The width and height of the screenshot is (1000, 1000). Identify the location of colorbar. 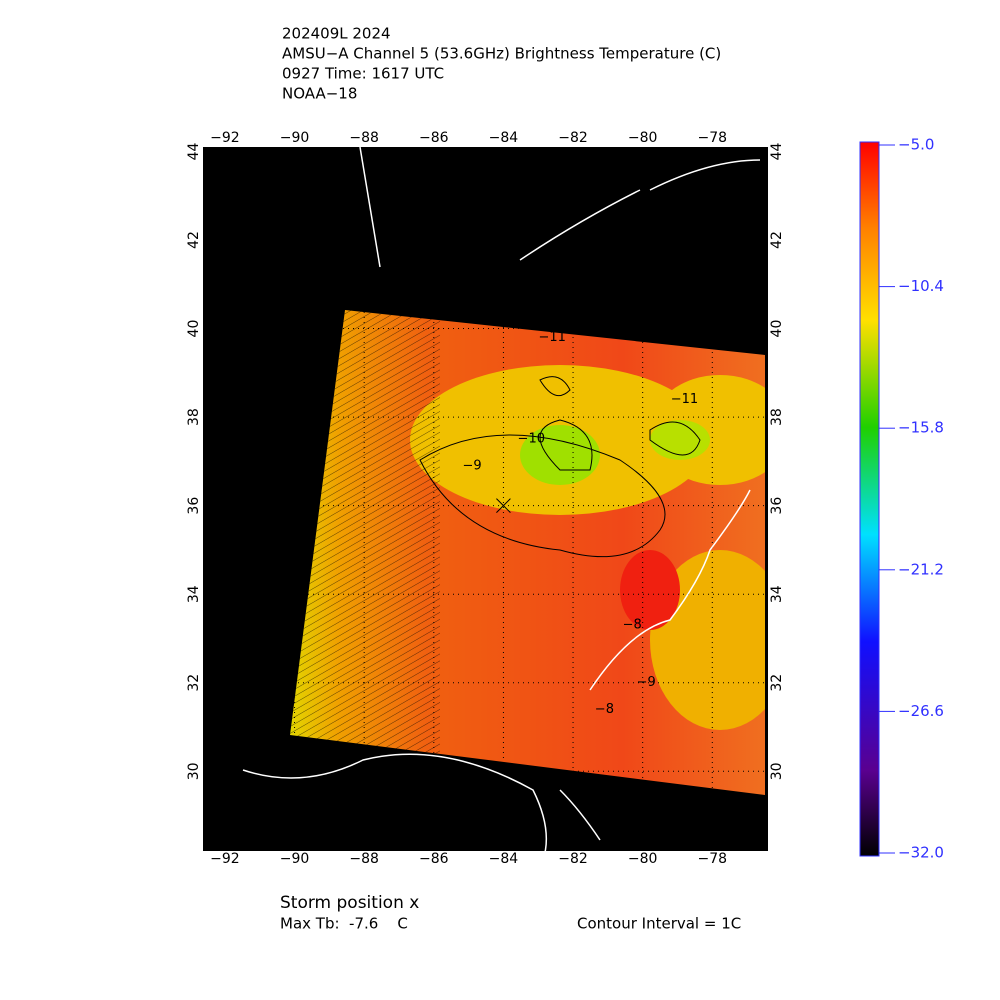
(869, 499).